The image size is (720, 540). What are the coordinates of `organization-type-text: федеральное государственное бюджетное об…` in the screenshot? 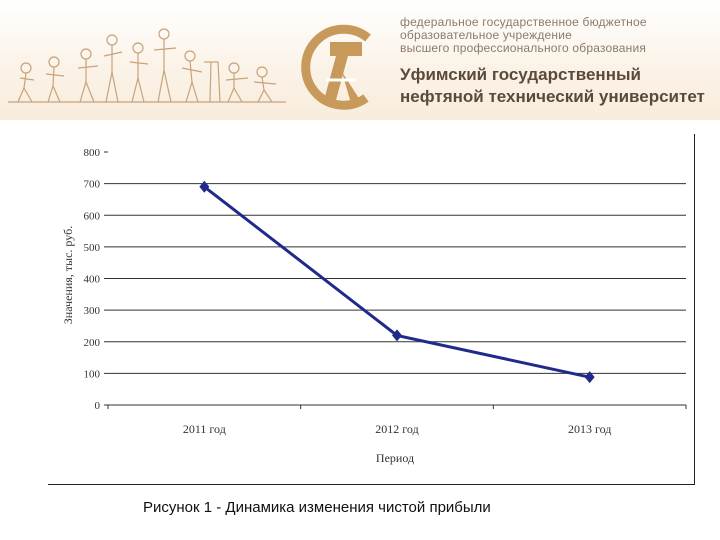 It's located at (523, 35).